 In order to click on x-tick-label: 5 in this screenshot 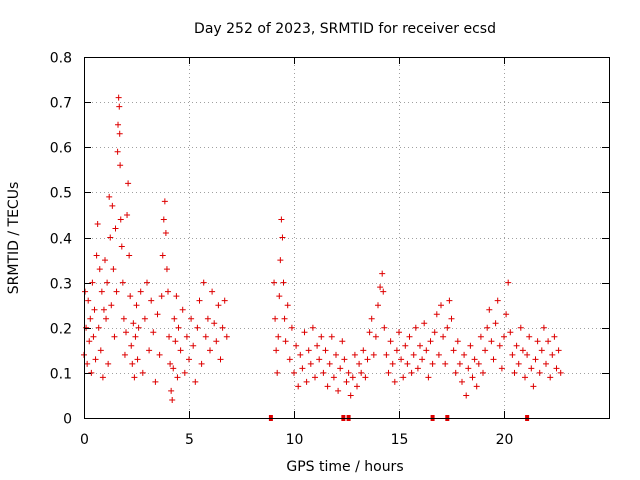, I will do `click(189, 440)`.